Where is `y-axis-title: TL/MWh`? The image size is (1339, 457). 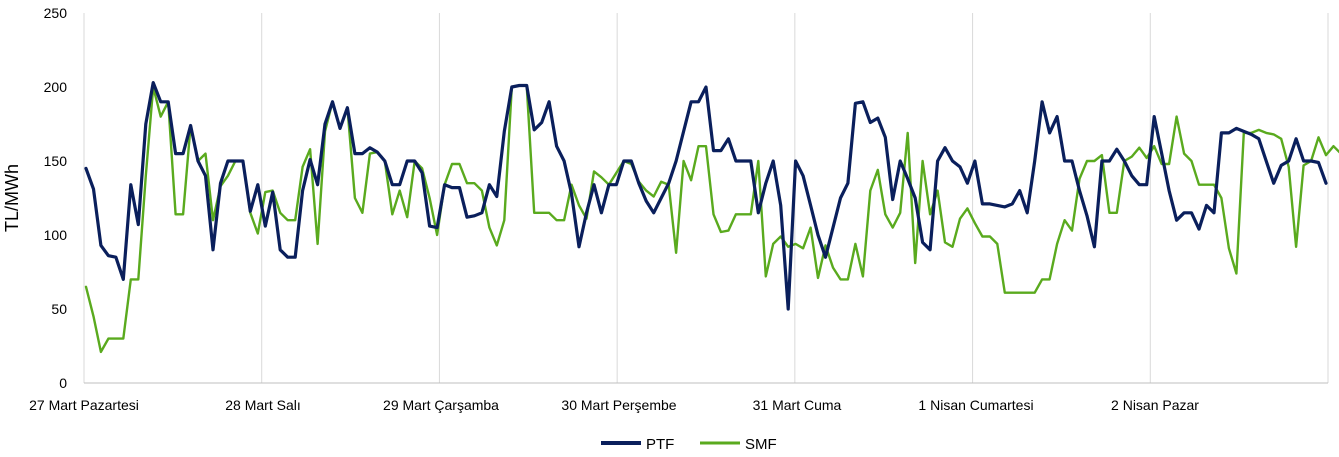
y-axis-title: TL/MWh is located at coordinates (12, 198).